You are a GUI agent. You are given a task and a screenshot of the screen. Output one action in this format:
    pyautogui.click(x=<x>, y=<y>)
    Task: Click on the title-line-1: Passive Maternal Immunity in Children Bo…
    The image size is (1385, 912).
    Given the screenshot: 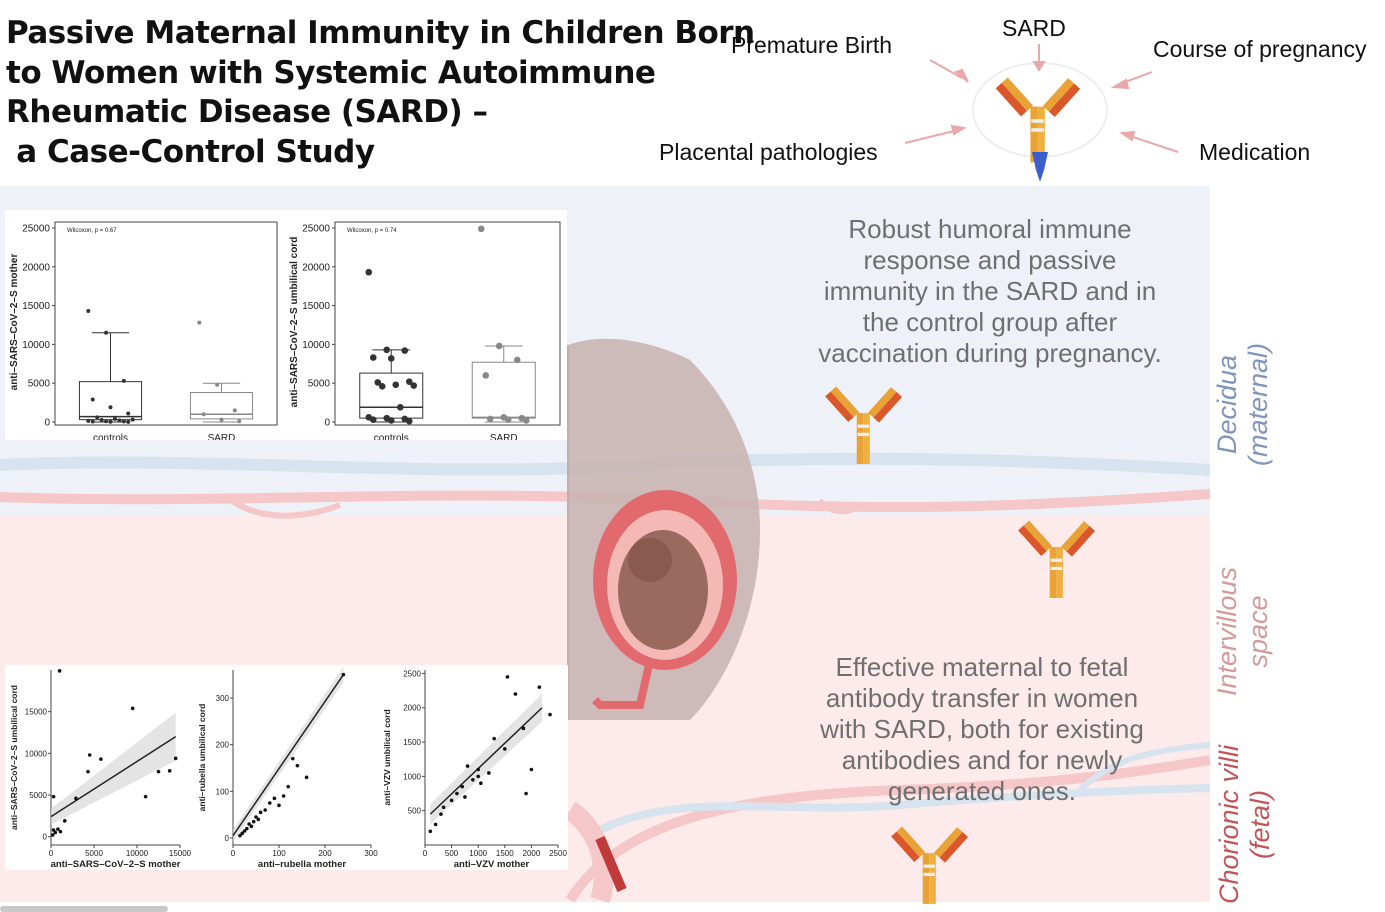 What is the action you would take?
    pyautogui.click(x=380, y=33)
    